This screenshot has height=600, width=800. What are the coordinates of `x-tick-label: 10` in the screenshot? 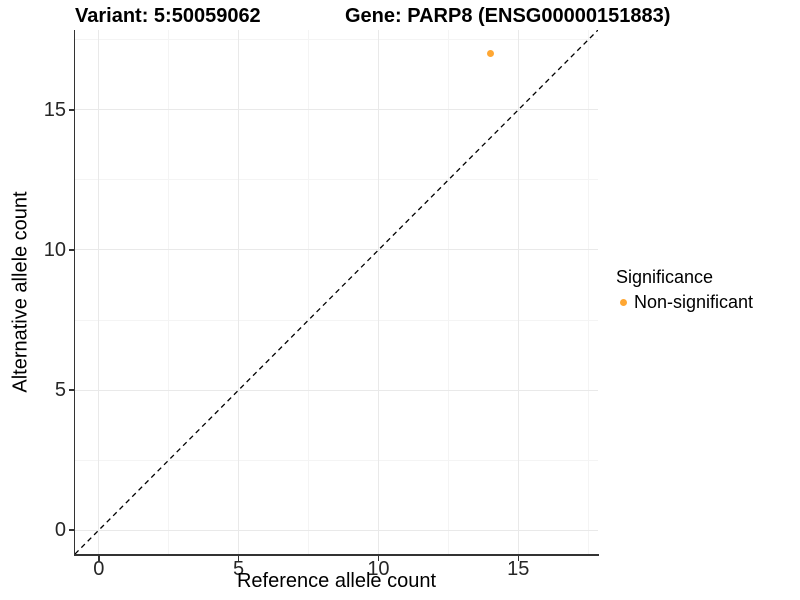 It's located at (378, 569).